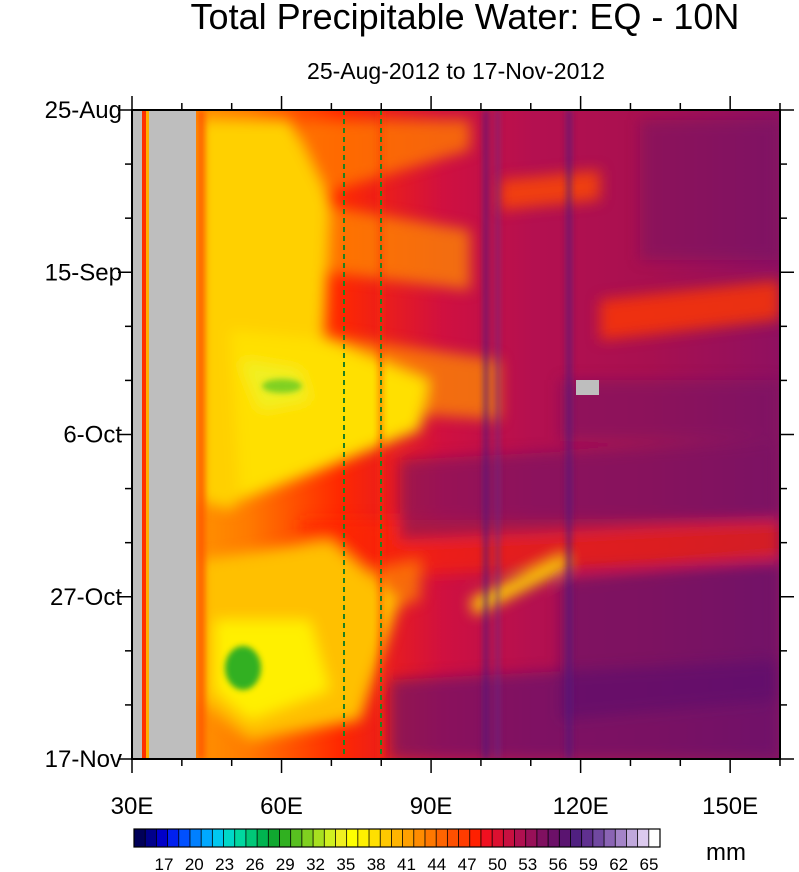 The width and height of the screenshot is (799, 872). I want to click on colorbar-label: 59, so click(588, 863).